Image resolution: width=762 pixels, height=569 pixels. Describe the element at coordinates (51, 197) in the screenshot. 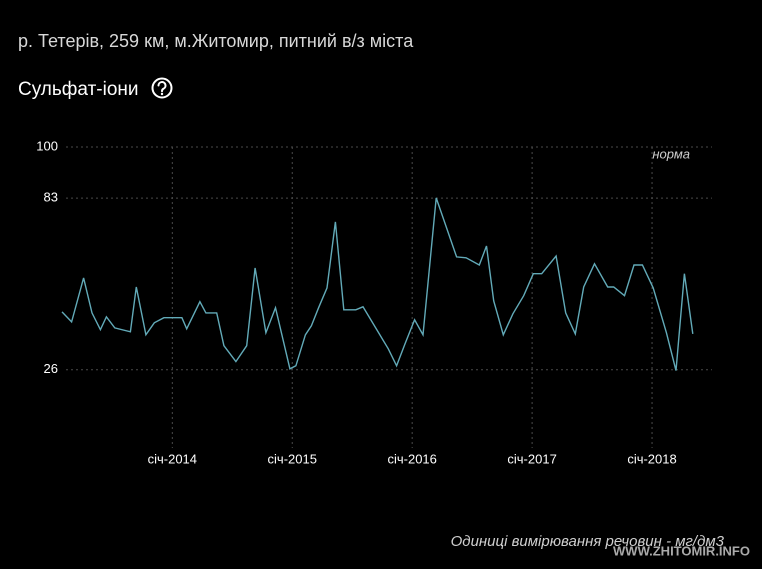

I see `y-tick-label: 83` at that location.